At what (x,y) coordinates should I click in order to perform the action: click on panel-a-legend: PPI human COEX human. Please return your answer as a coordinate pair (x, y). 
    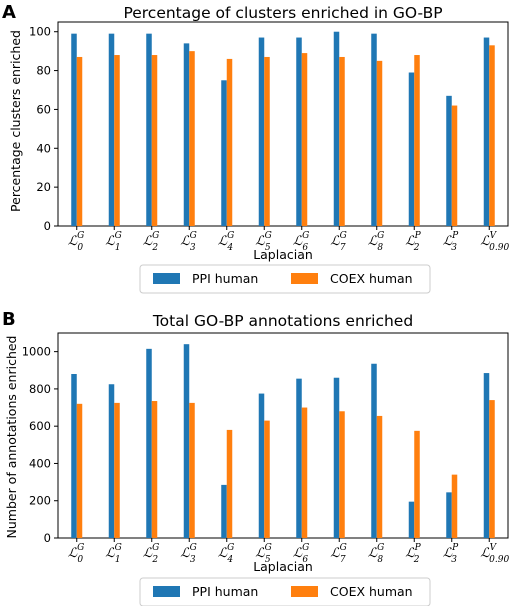
    Looking at the image, I should click on (285, 279).